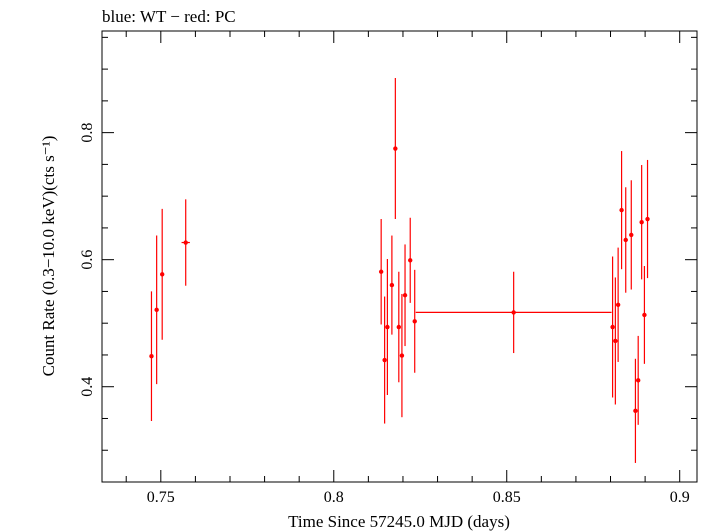 The width and height of the screenshot is (712, 532). What do you see at coordinates (507, 497) in the screenshot?
I see `x-tick-label: 0.85` at bounding box center [507, 497].